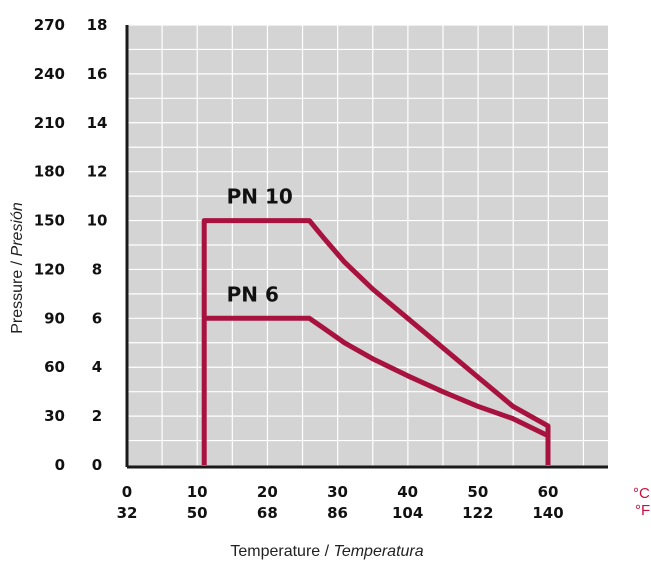 The image size is (651, 564). I want to click on x-tick-label-fahrenheit: 32, so click(127, 513).